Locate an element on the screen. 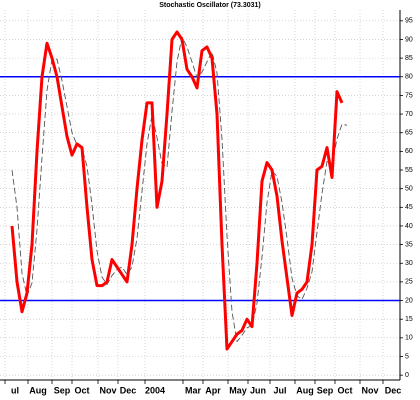  y-tick-label: 70 is located at coordinates (409, 114).